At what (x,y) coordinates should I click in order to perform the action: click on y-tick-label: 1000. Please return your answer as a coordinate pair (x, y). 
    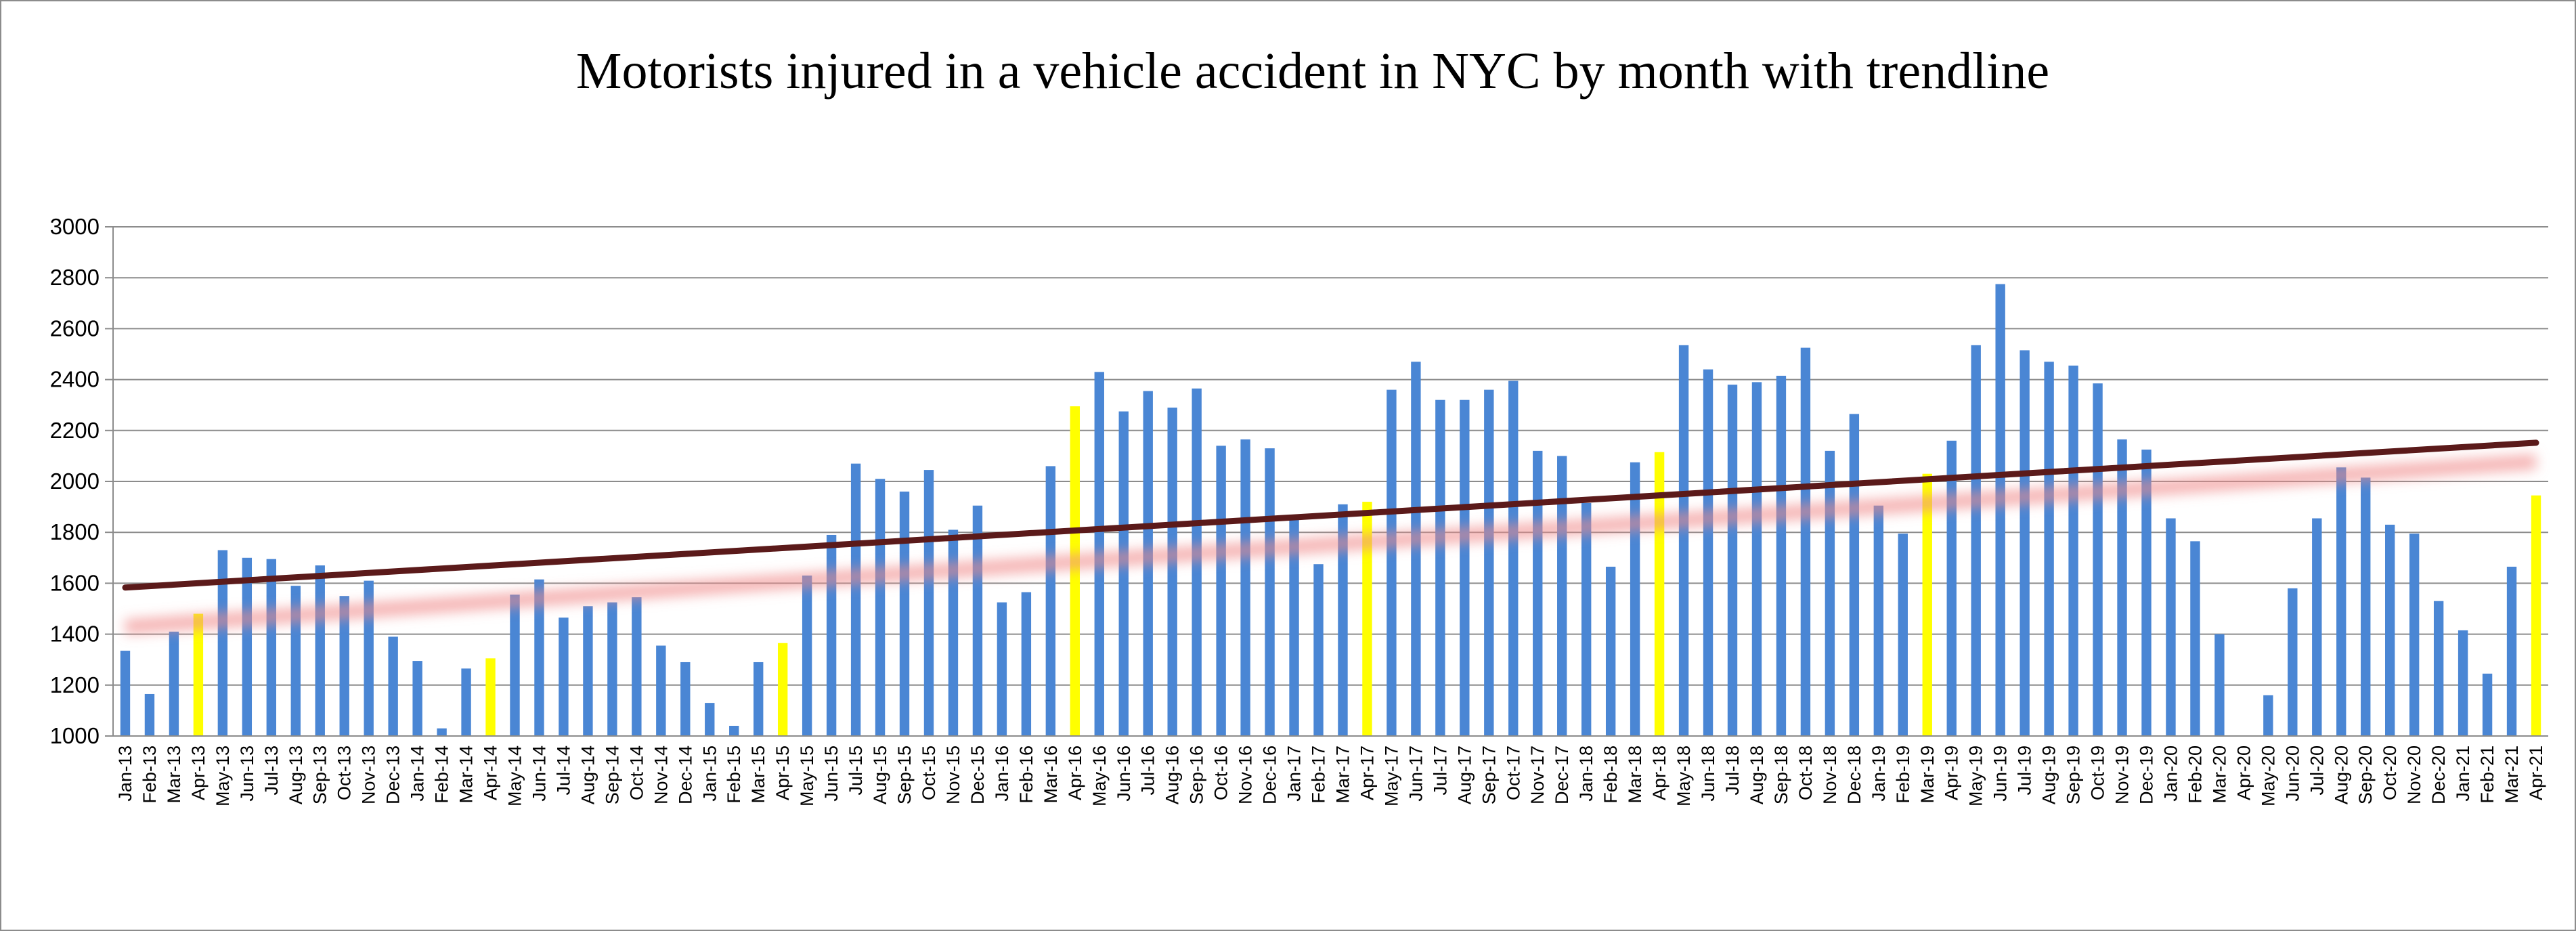
    Looking at the image, I should click on (75, 735).